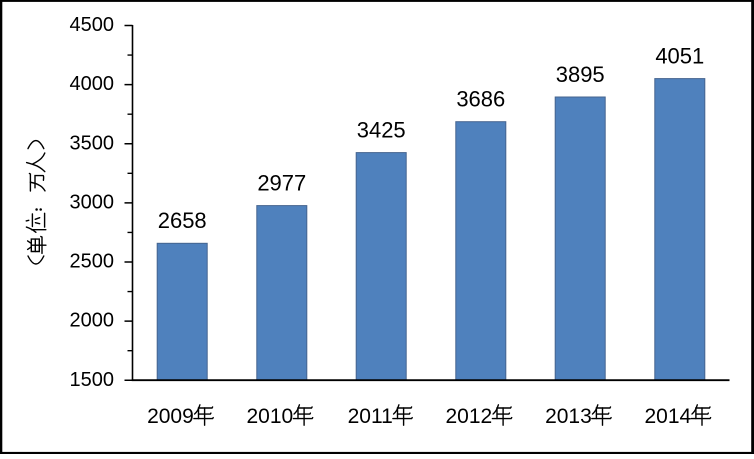 This screenshot has width=754, height=459. What do you see at coordinates (92, 25) in the screenshot?
I see `svg-text: 4500` at bounding box center [92, 25].